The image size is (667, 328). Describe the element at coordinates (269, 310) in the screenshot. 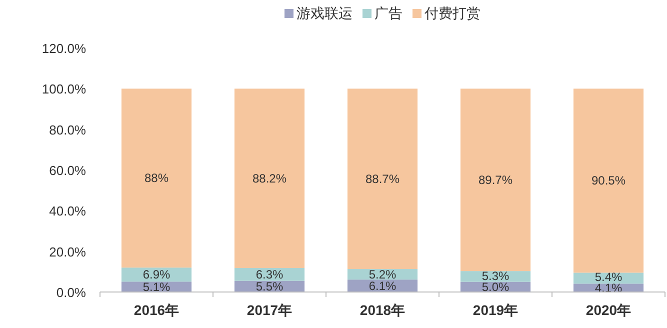

I see `x-tick-label: 2017年` at that location.